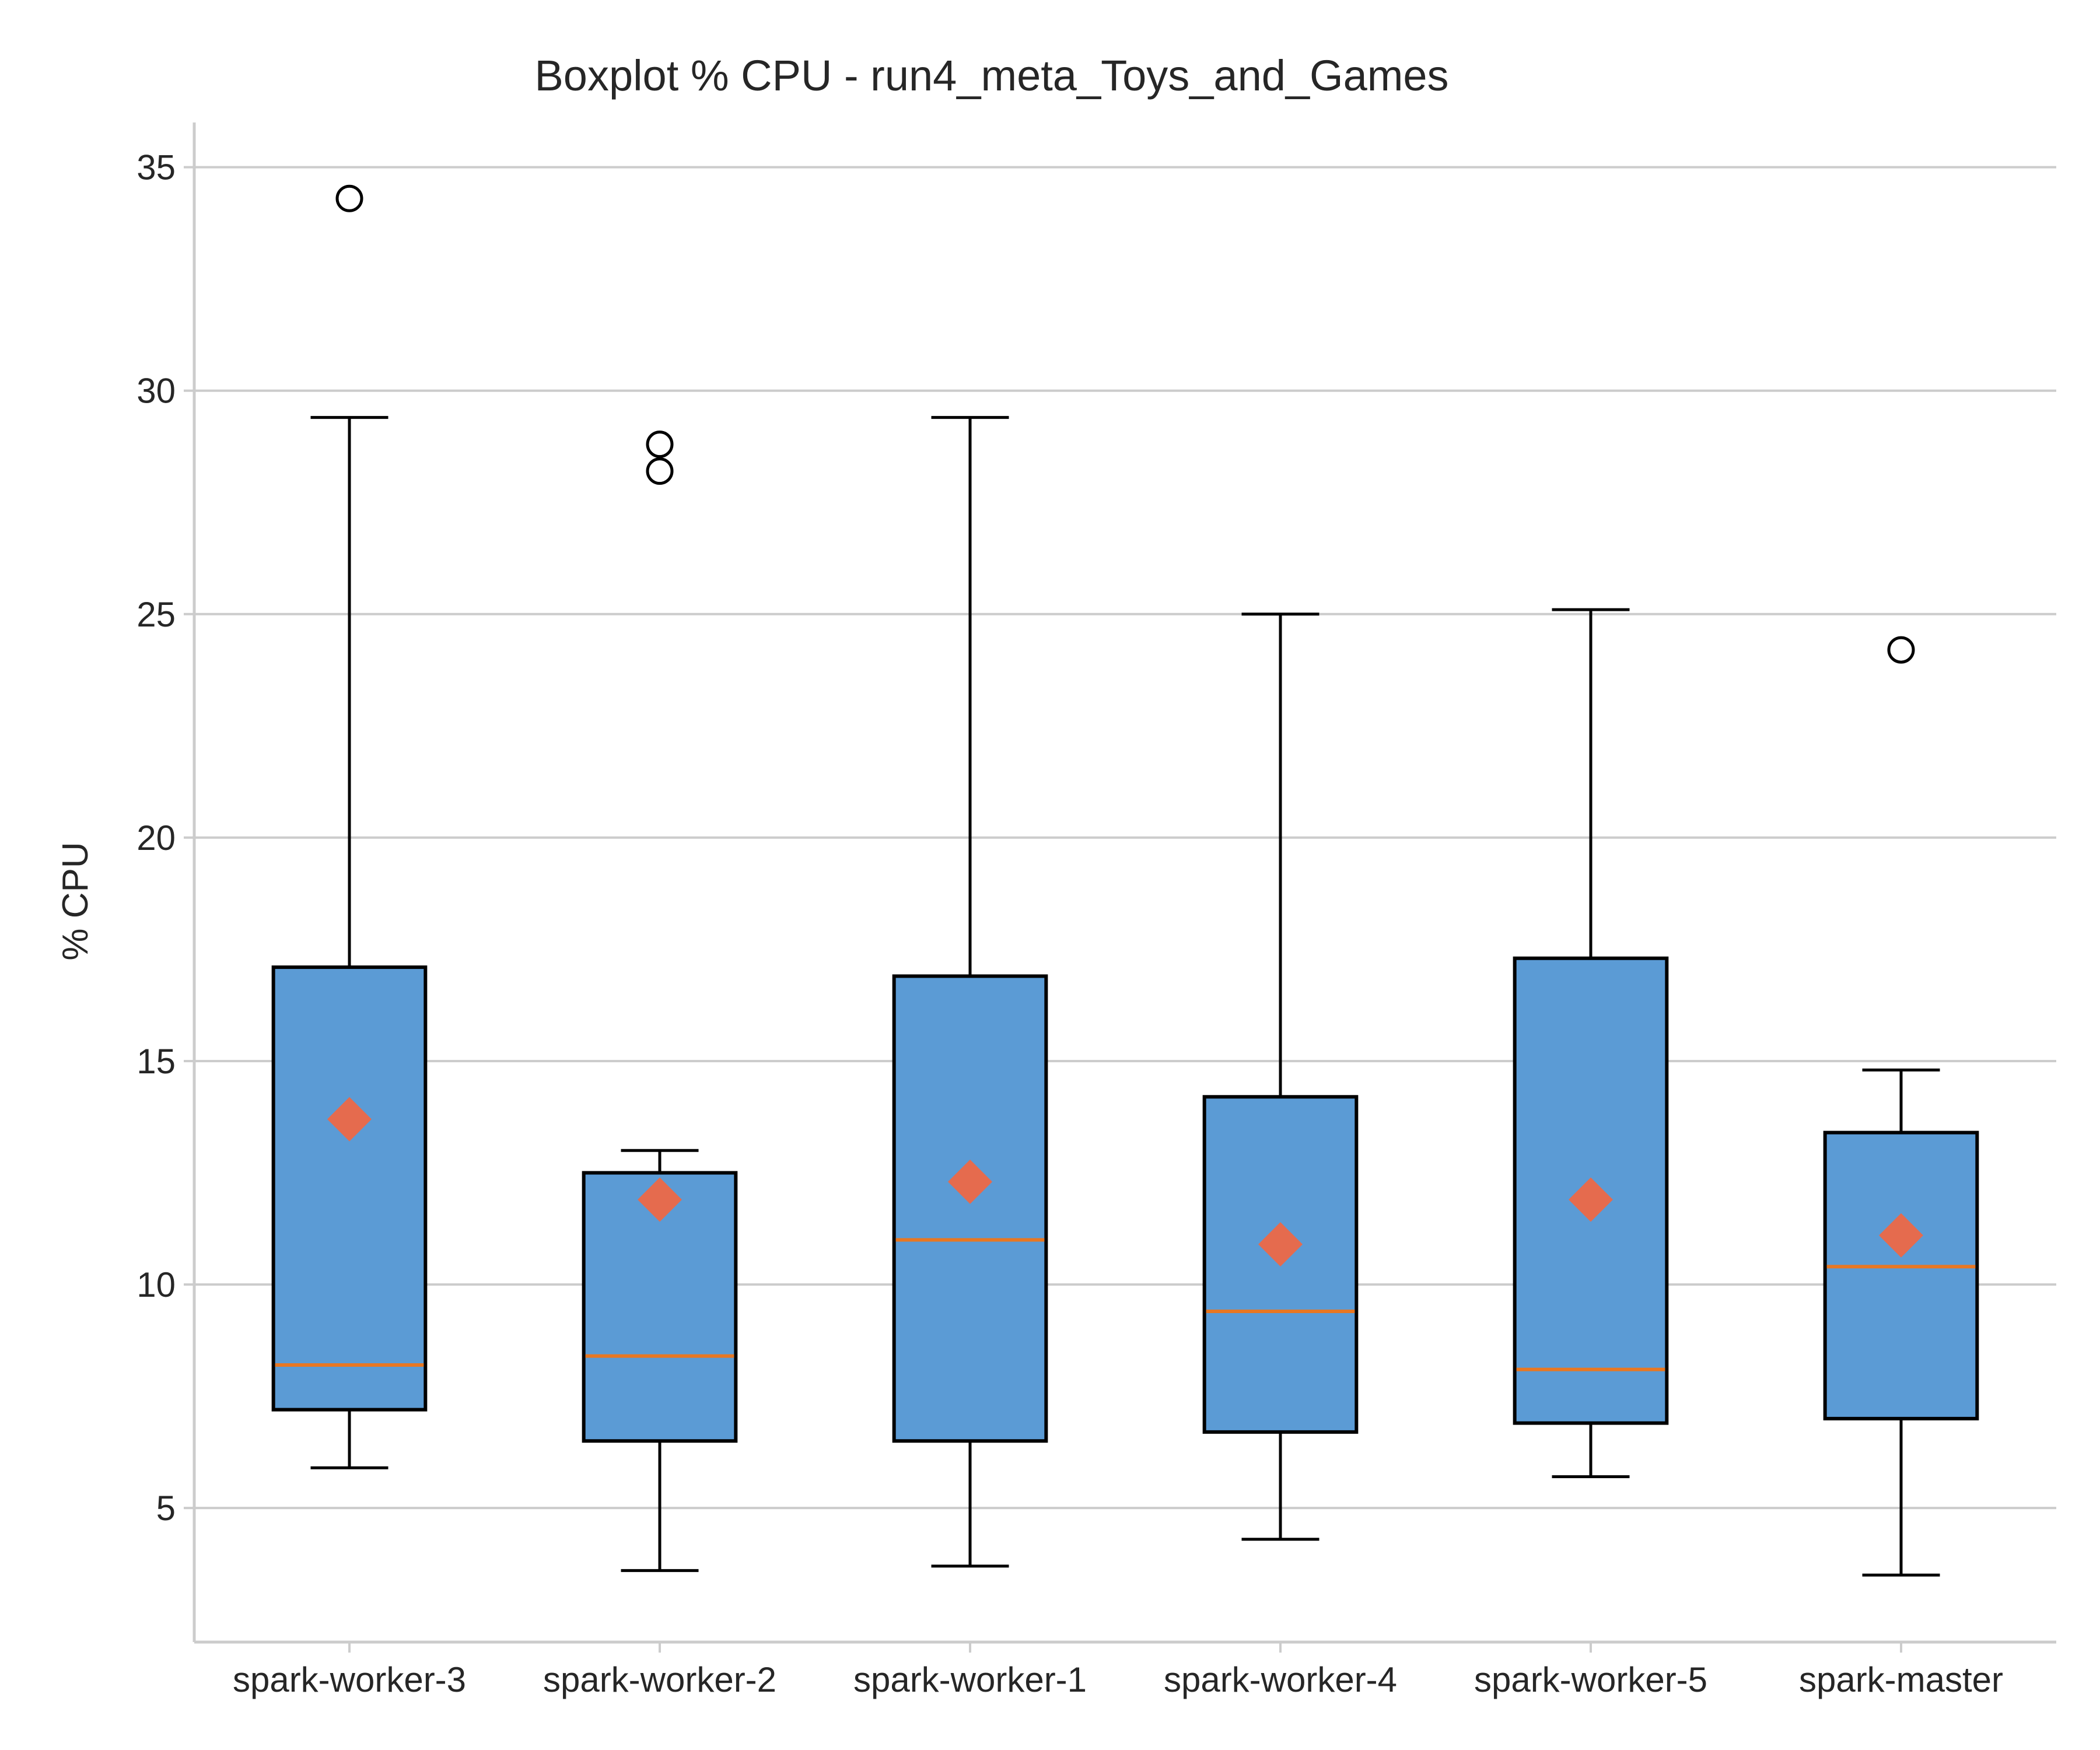  Describe the element at coordinates (156, 614) in the screenshot. I see `y-tick-label: 25` at that location.